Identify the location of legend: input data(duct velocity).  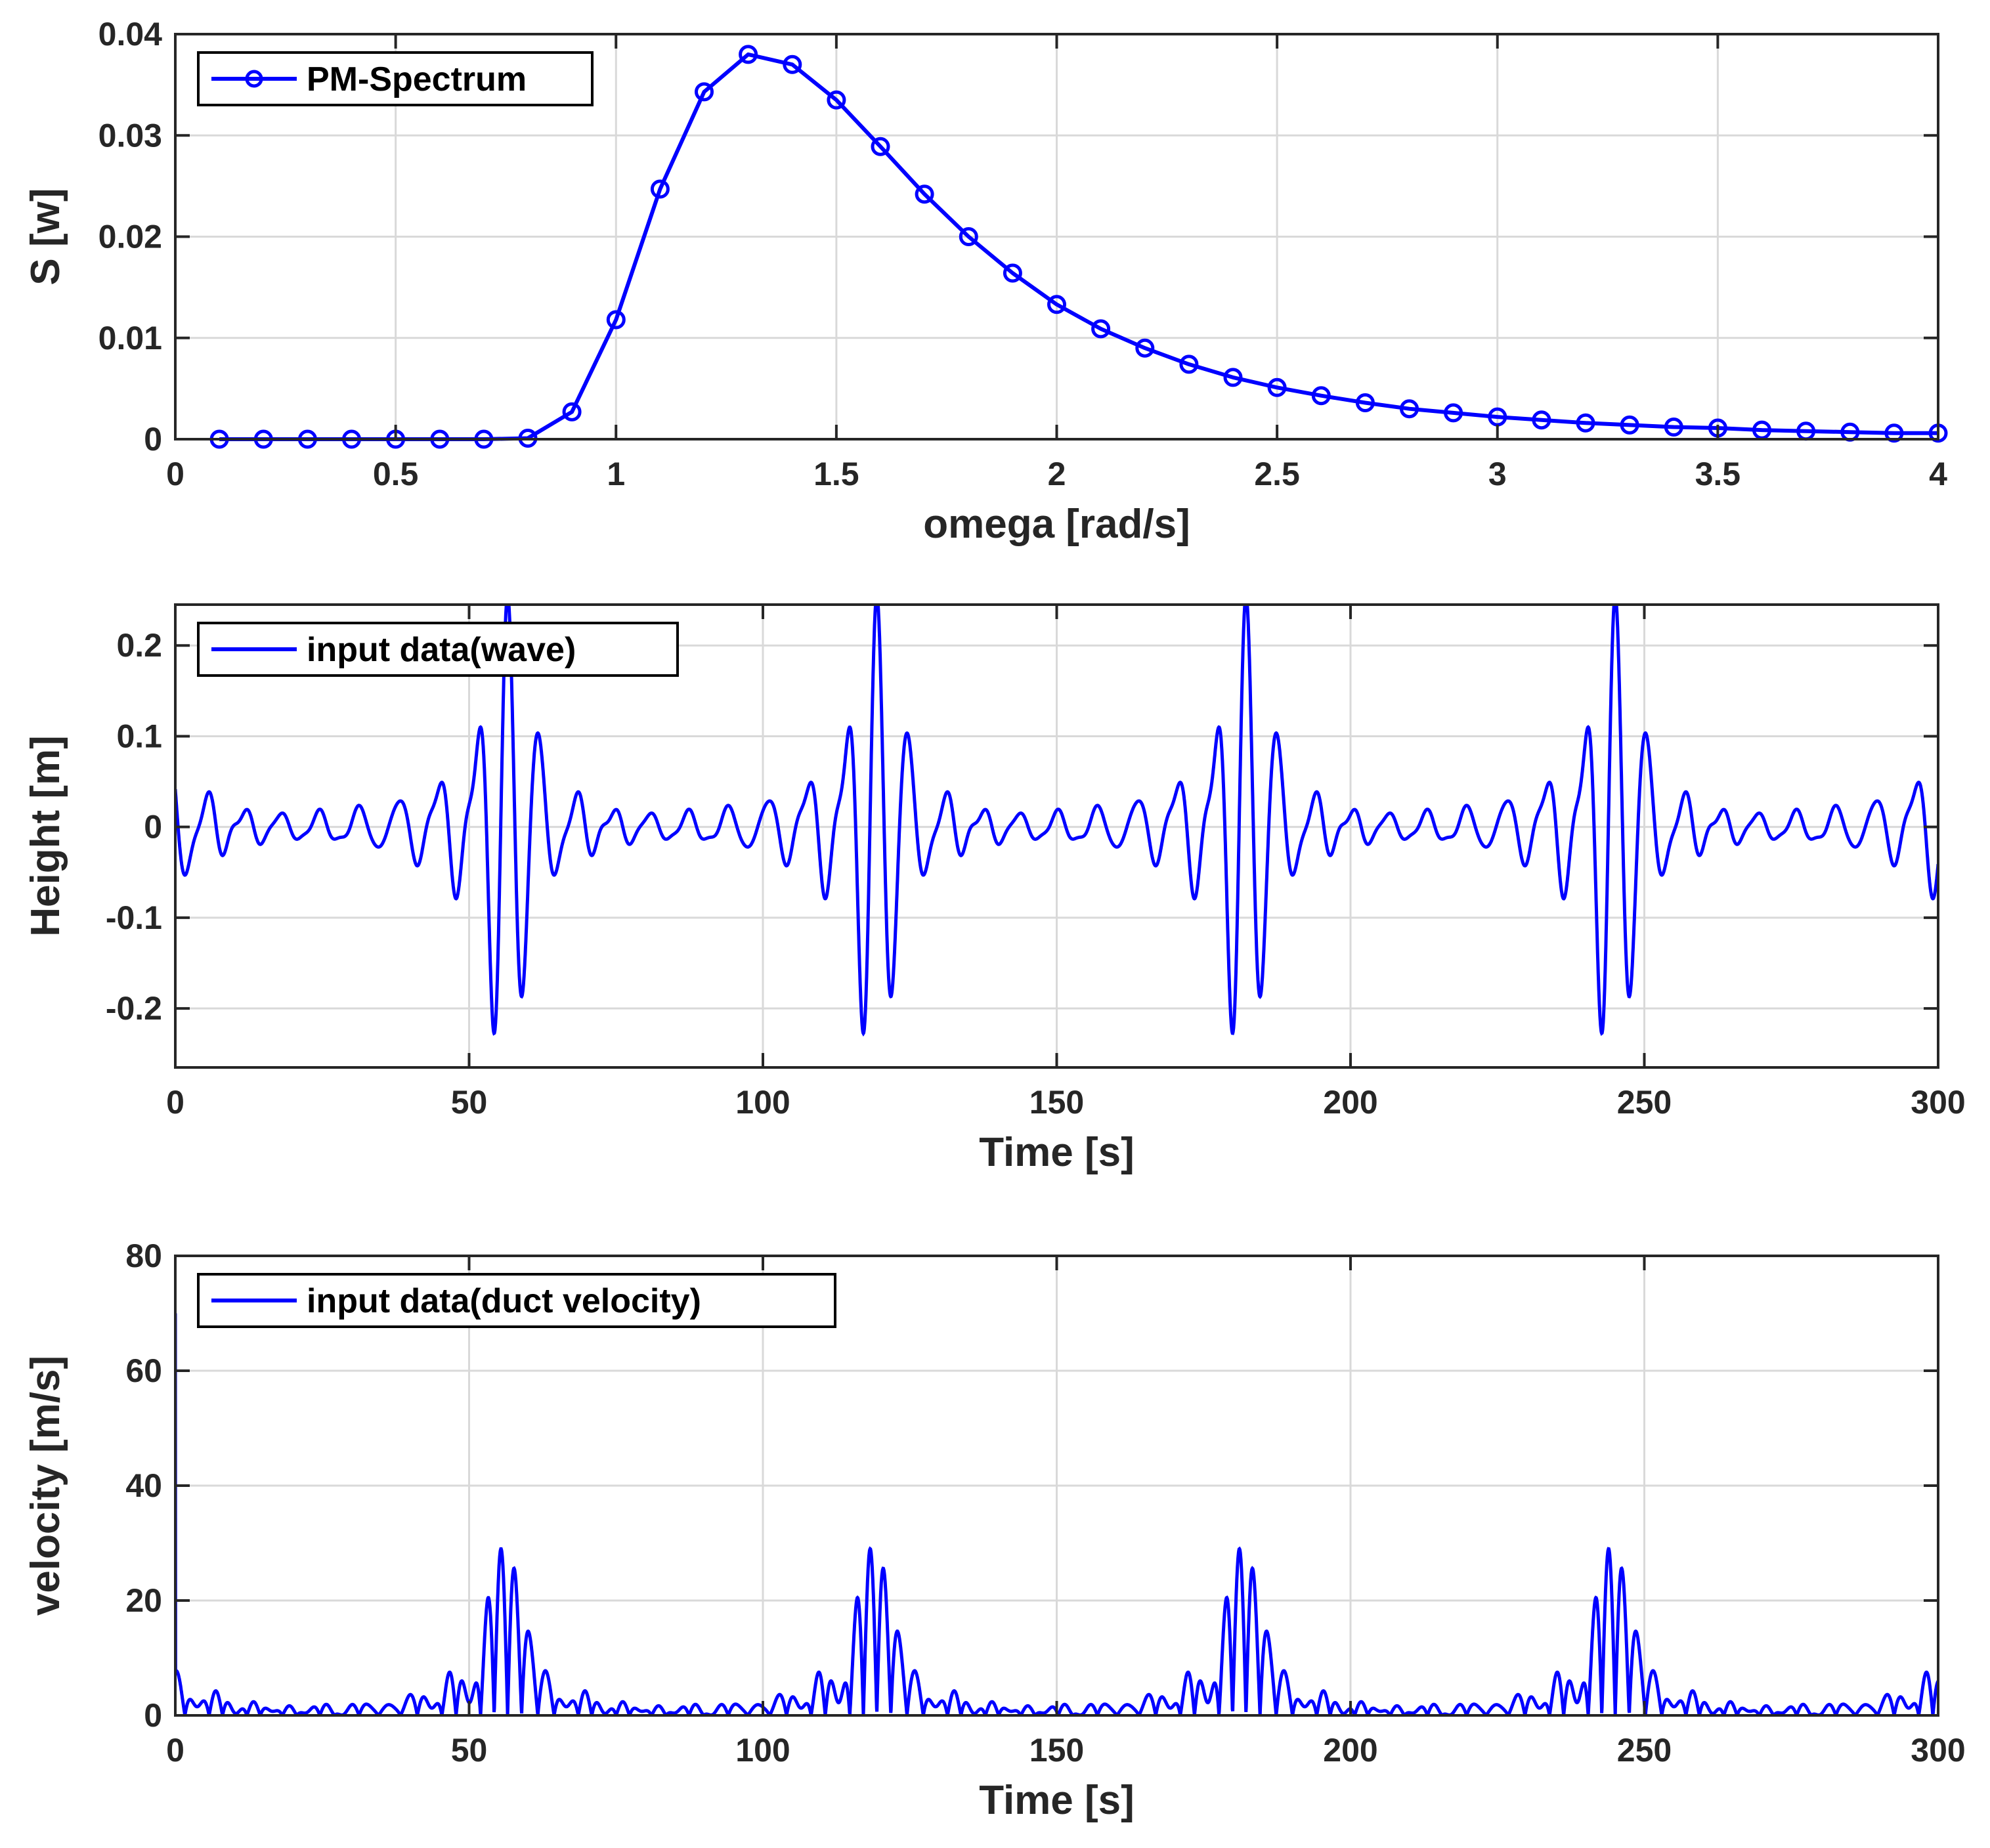
(517, 1301).